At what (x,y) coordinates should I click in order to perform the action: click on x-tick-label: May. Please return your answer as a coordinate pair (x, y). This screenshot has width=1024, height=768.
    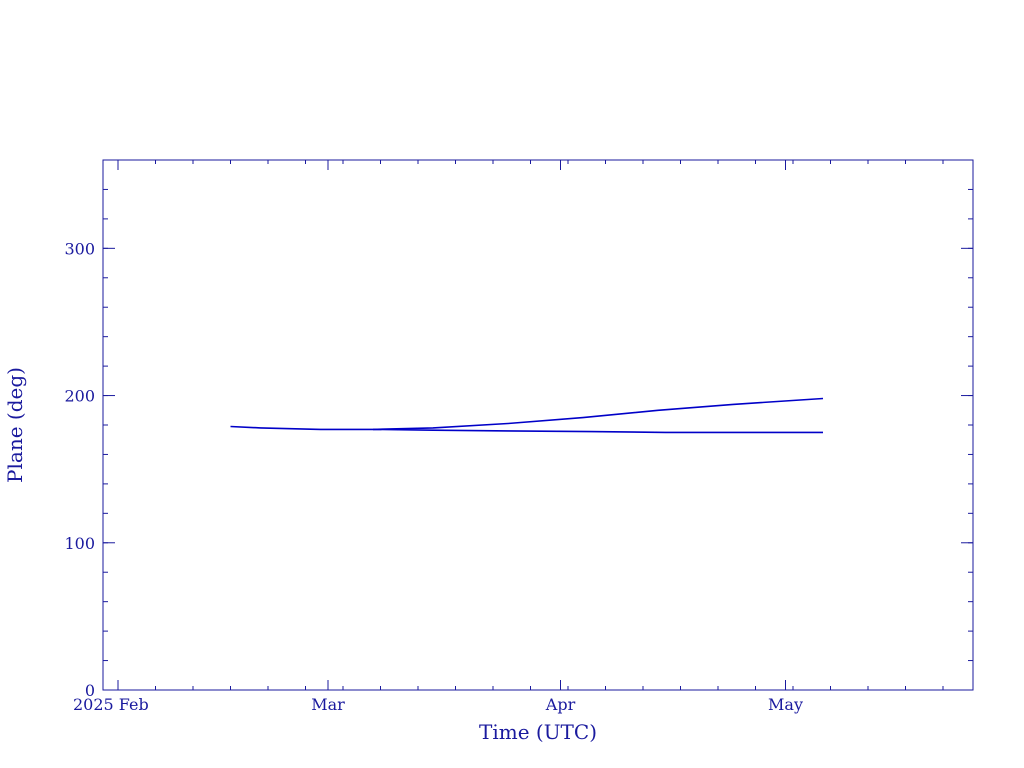
    Looking at the image, I should click on (785, 704).